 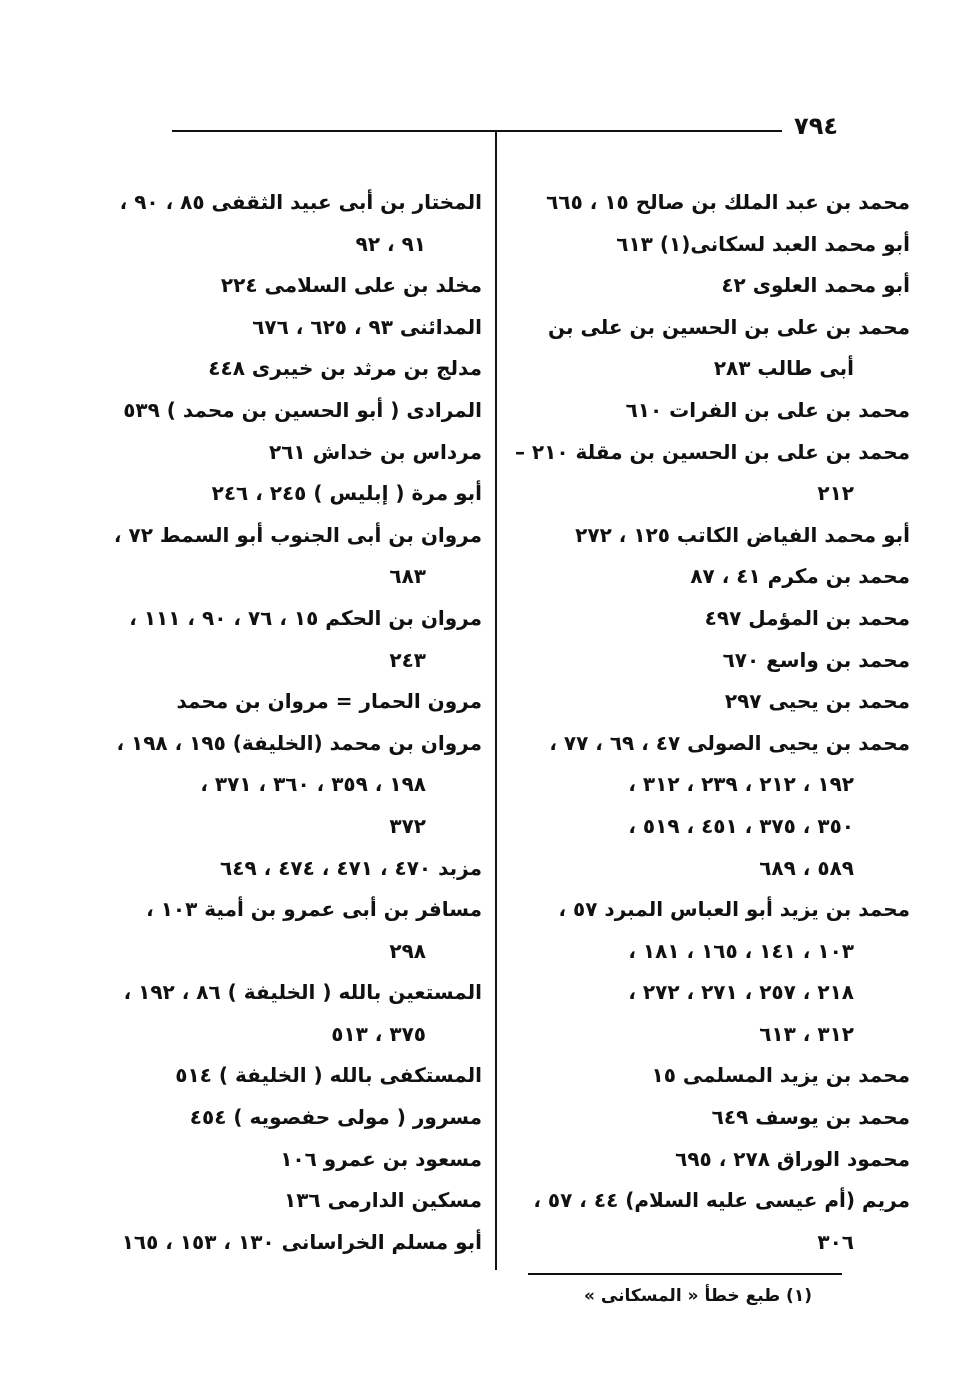 I want to click on footnote: (١) طبع خطأ « المسكانى », so click(x=697, y=1296).